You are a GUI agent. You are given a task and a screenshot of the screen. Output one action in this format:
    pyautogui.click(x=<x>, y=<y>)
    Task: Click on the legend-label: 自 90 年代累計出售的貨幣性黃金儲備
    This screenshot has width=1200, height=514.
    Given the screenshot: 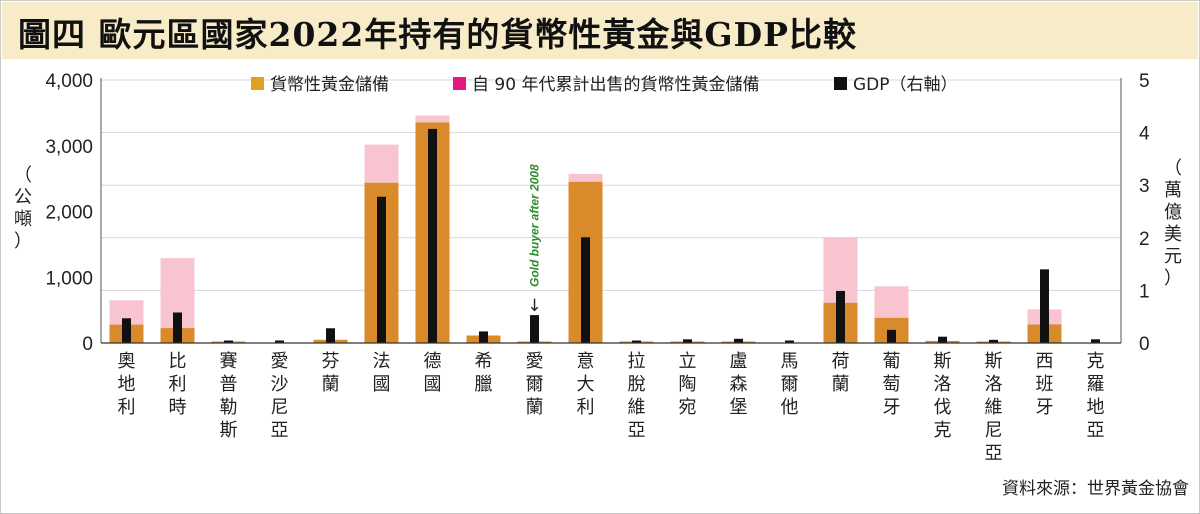 What is the action you would take?
    pyautogui.click(x=615, y=85)
    